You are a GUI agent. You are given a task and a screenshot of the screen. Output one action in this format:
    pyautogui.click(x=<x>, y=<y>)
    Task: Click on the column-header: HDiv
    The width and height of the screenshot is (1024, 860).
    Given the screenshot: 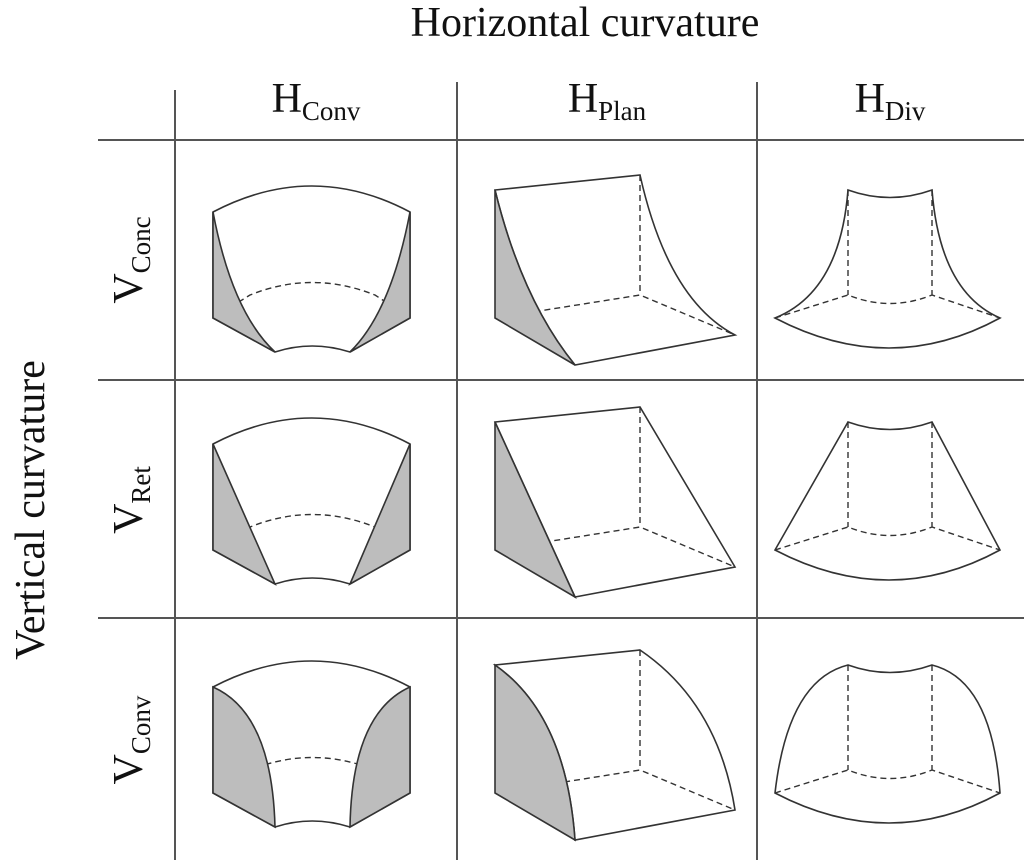 What is the action you would take?
    pyautogui.click(x=890, y=101)
    